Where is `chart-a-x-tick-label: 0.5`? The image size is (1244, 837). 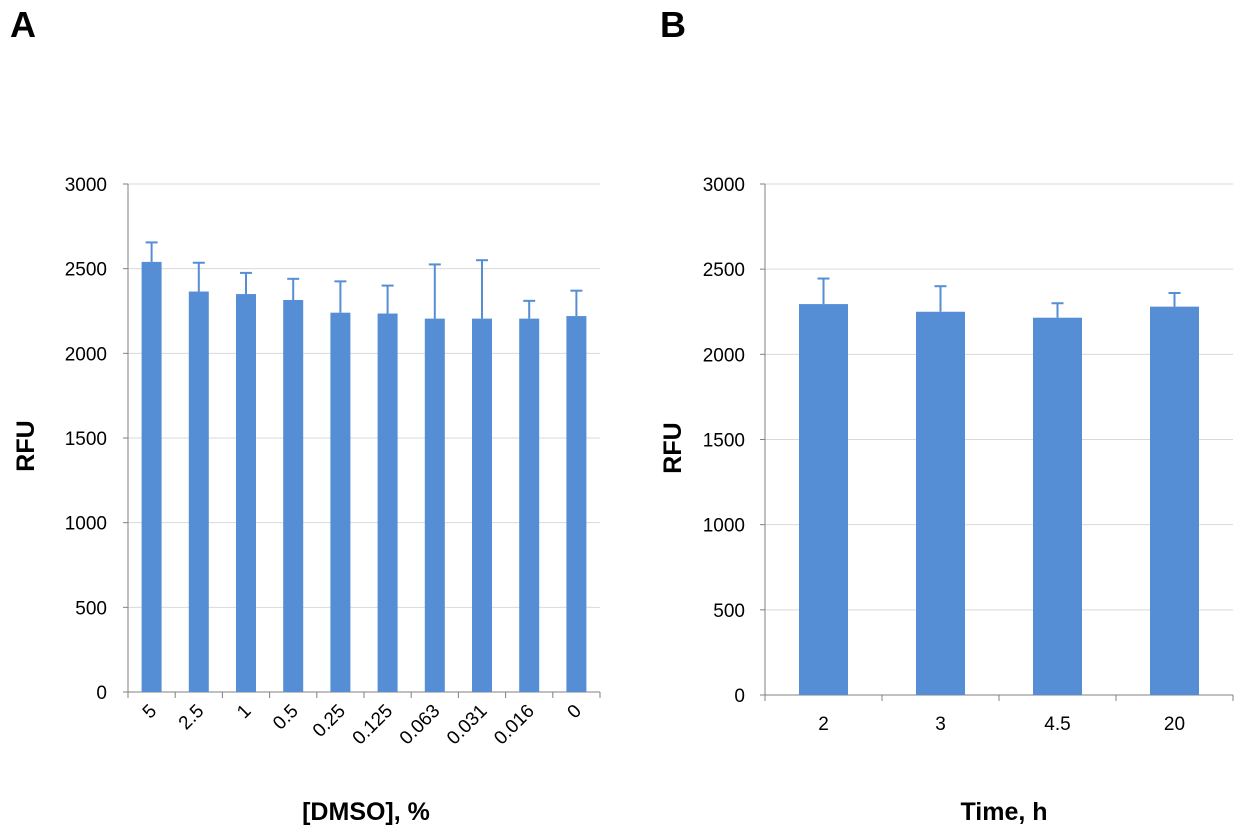 chart-a-x-tick-label: 0.5 is located at coordinates (286, 718).